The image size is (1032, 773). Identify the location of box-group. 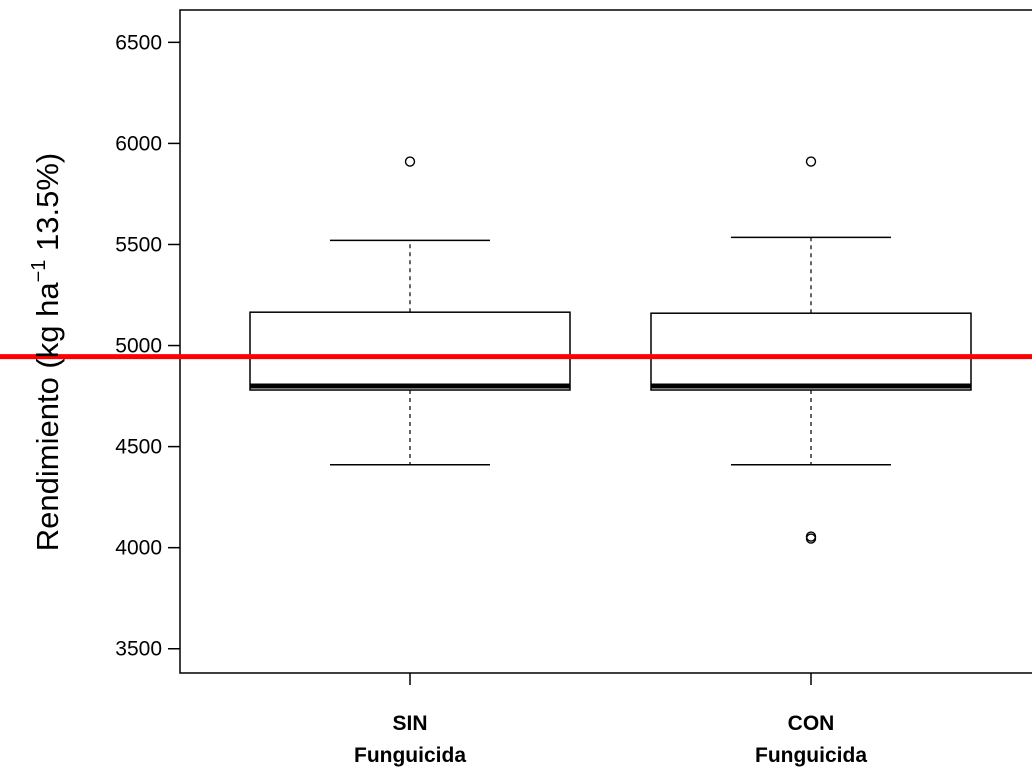
(410, 311).